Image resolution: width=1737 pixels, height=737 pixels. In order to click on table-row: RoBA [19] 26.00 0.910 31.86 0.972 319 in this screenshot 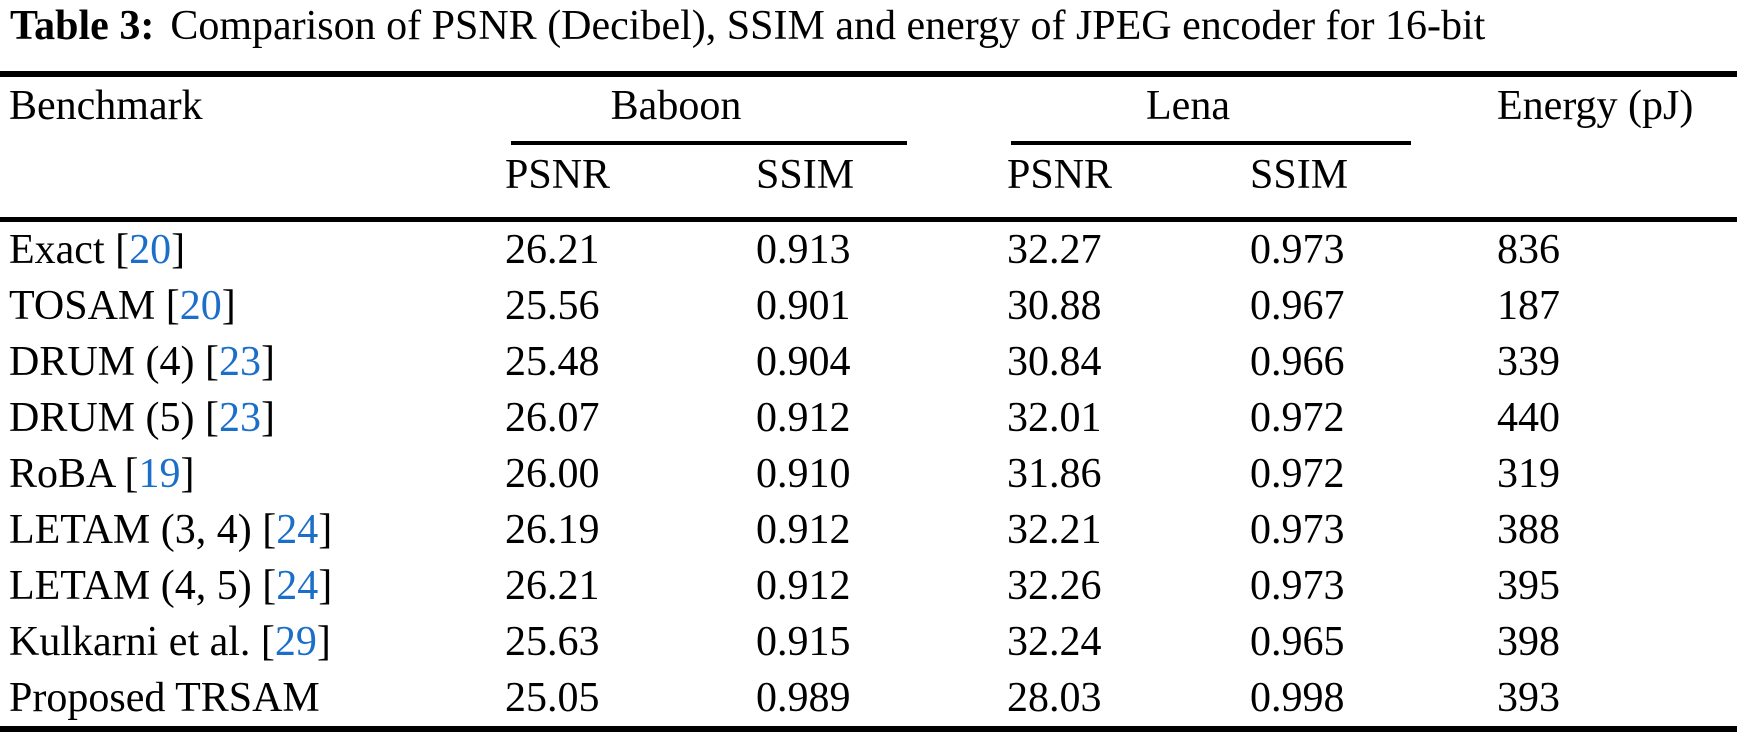, I will do `click(868, 474)`.